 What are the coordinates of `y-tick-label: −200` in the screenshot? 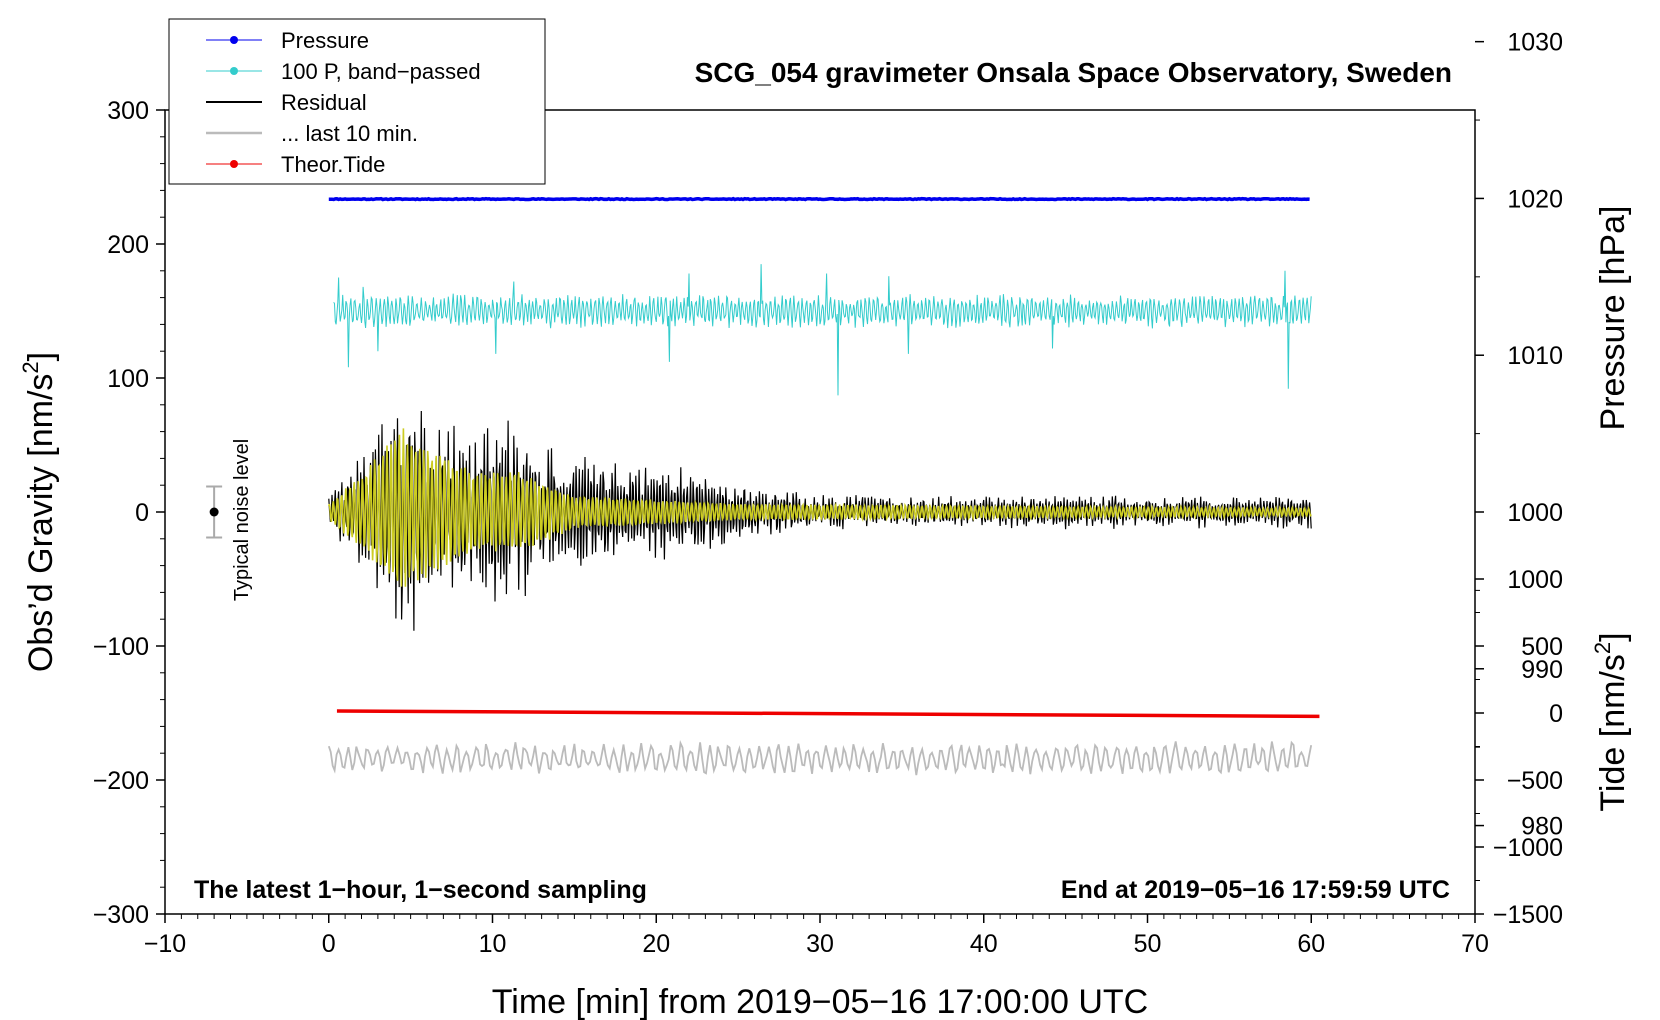 It's located at (121, 781).